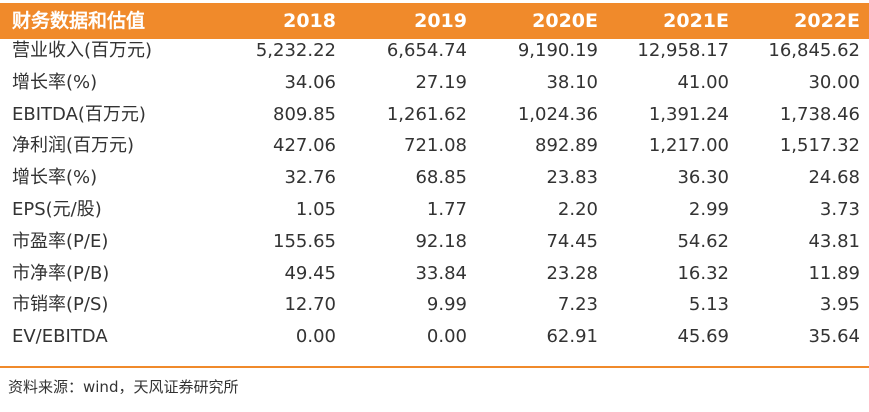 Image resolution: width=869 pixels, height=412 pixels. Describe the element at coordinates (839, 209) in the screenshot. I see `value-cell: 3.73` at that location.